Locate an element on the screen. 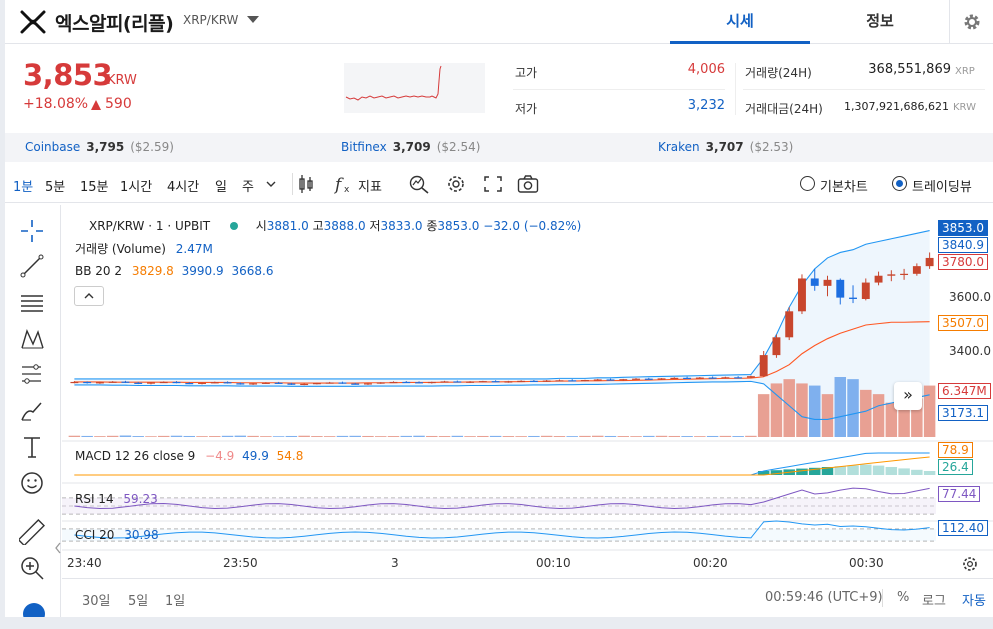 The image size is (993, 629). macd-legend-name: MACD 12 26 close 9 is located at coordinates (135, 456).